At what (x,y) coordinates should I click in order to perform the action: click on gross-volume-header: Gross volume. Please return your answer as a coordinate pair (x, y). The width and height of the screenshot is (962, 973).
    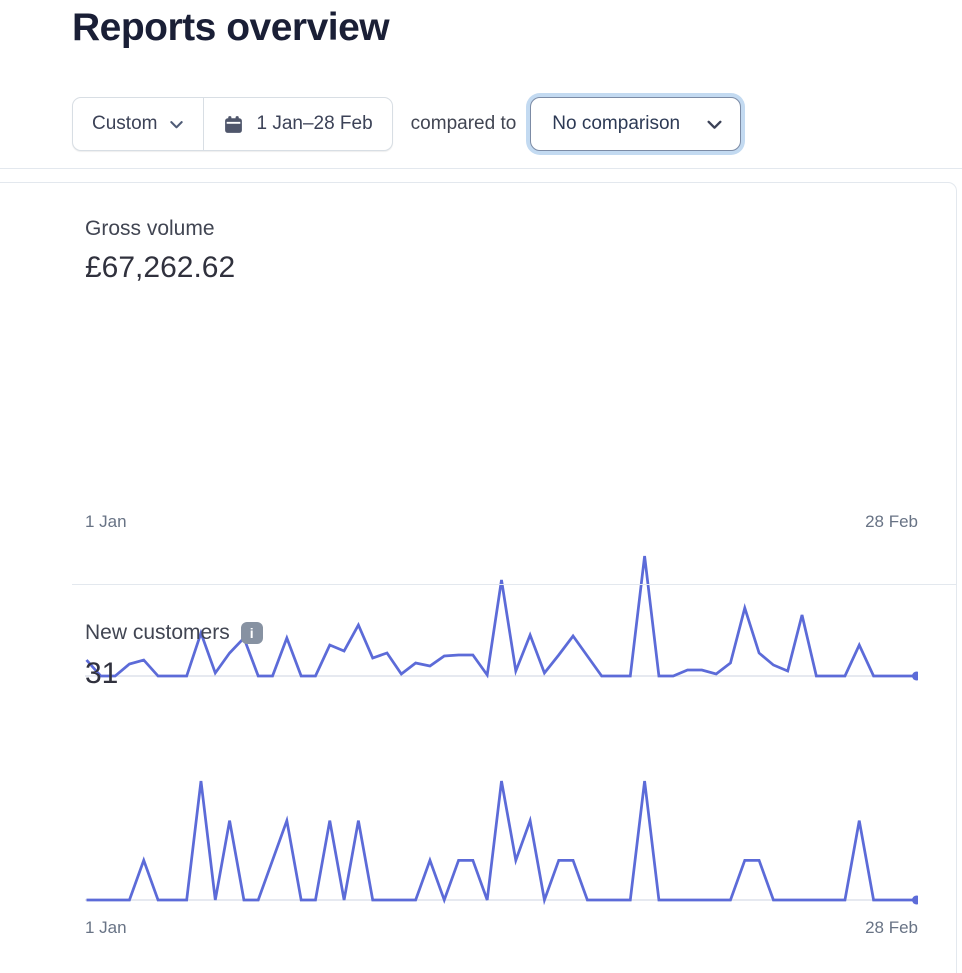
    Looking at the image, I should click on (150, 229).